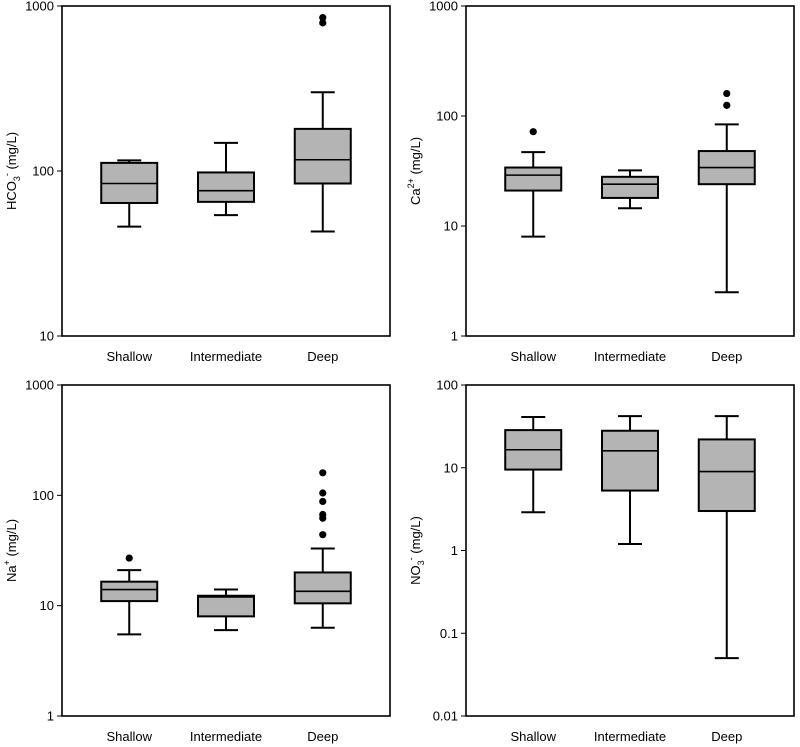  Describe the element at coordinates (415, 575) in the screenshot. I see `y-axis-label-base: NO` at that location.